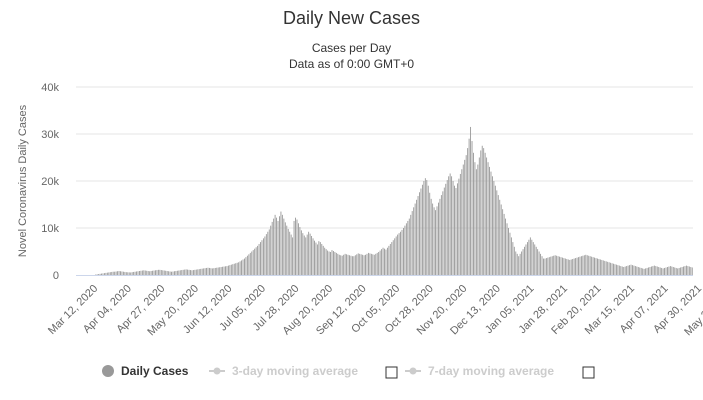 The image size is (703, 400). I want to click on legend-item-7-day-moving-average: 7-day moving average, so click(479, 371).